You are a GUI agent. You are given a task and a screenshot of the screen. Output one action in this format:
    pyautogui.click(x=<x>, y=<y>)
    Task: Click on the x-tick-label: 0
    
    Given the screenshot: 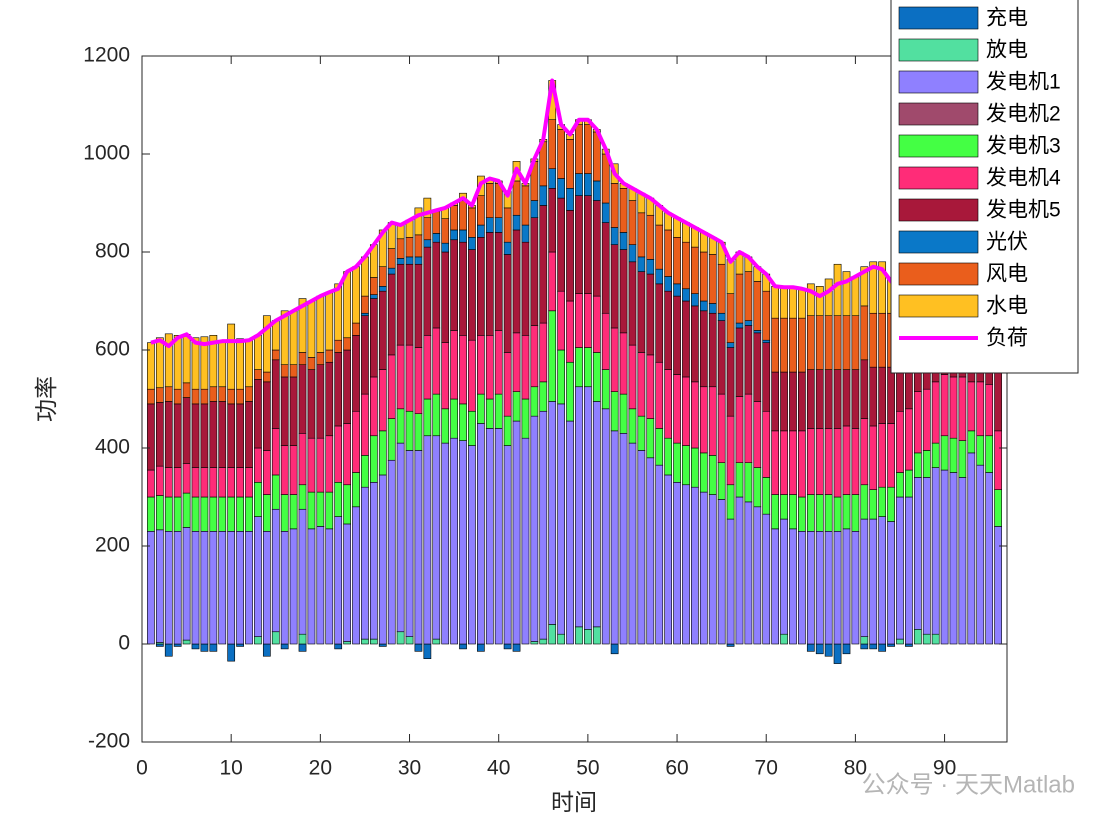 What is the action you would take?
    pyautogui.click(x=142, y=768)
    